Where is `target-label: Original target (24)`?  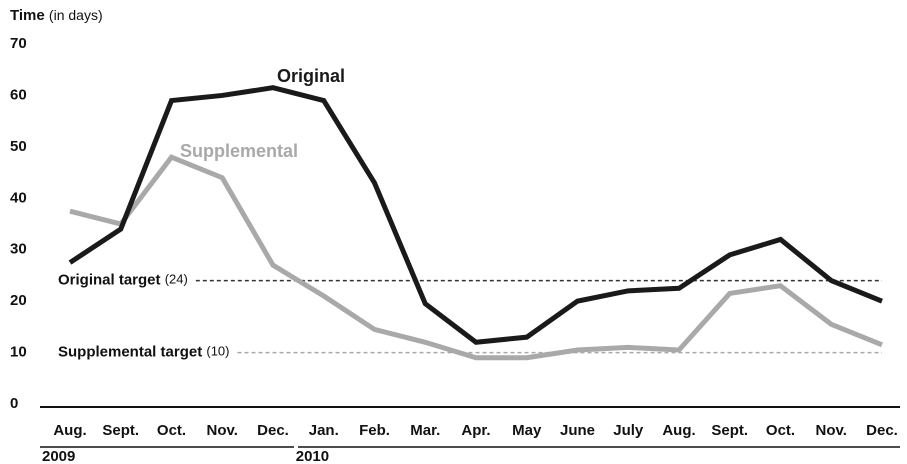 target-label: Original target (24) is located at coordinates (123, 280).